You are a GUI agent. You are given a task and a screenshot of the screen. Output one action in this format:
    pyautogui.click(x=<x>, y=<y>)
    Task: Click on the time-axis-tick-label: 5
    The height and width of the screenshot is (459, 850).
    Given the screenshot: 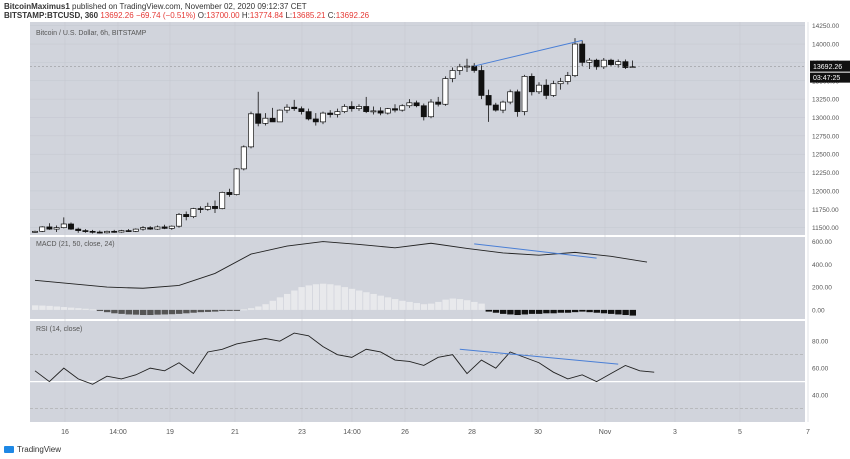 What is the action you would take?
    pyautogui.click(x=740, y=432)
    